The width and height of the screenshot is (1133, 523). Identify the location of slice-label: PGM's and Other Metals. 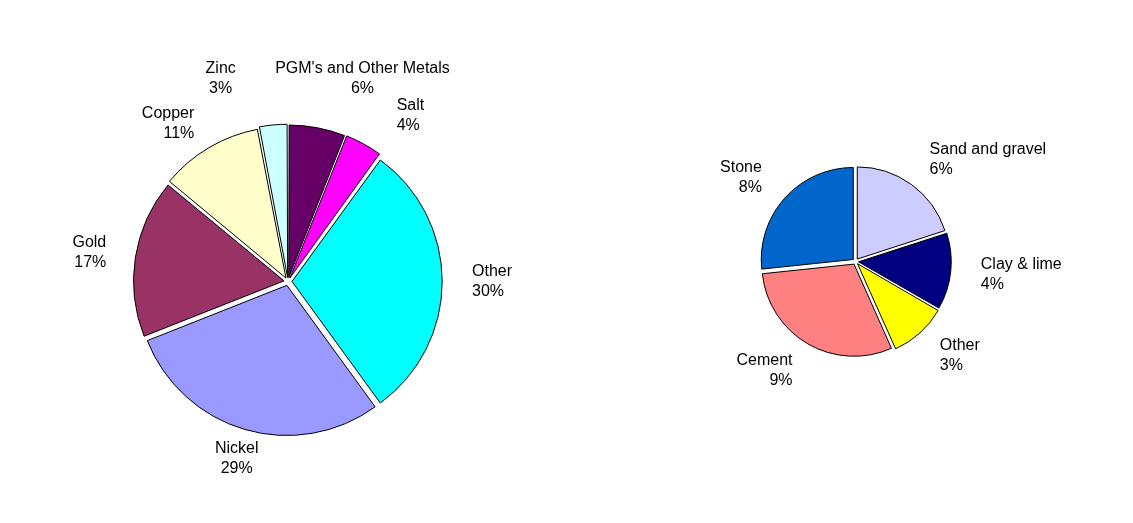
(362, 68).